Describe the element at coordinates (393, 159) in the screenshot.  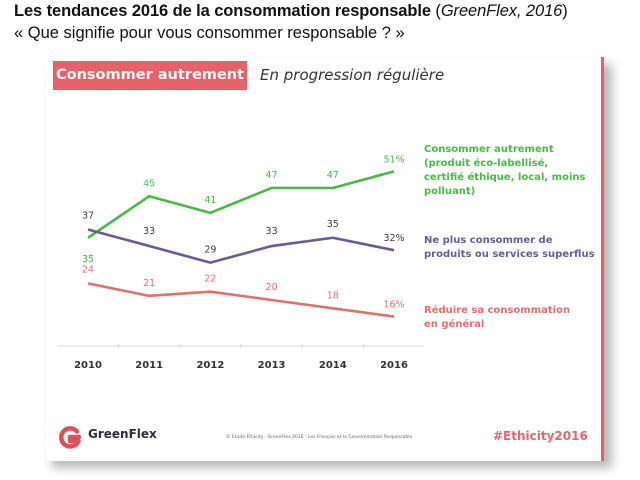
I see `data-label: 51%` at that location.